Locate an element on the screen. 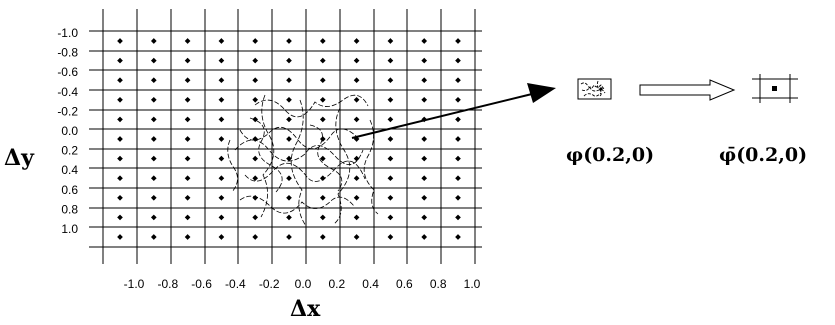 This screenshot has width=835, height=325. y-tick-label: -0.6 is located at coordinates (67, 72).